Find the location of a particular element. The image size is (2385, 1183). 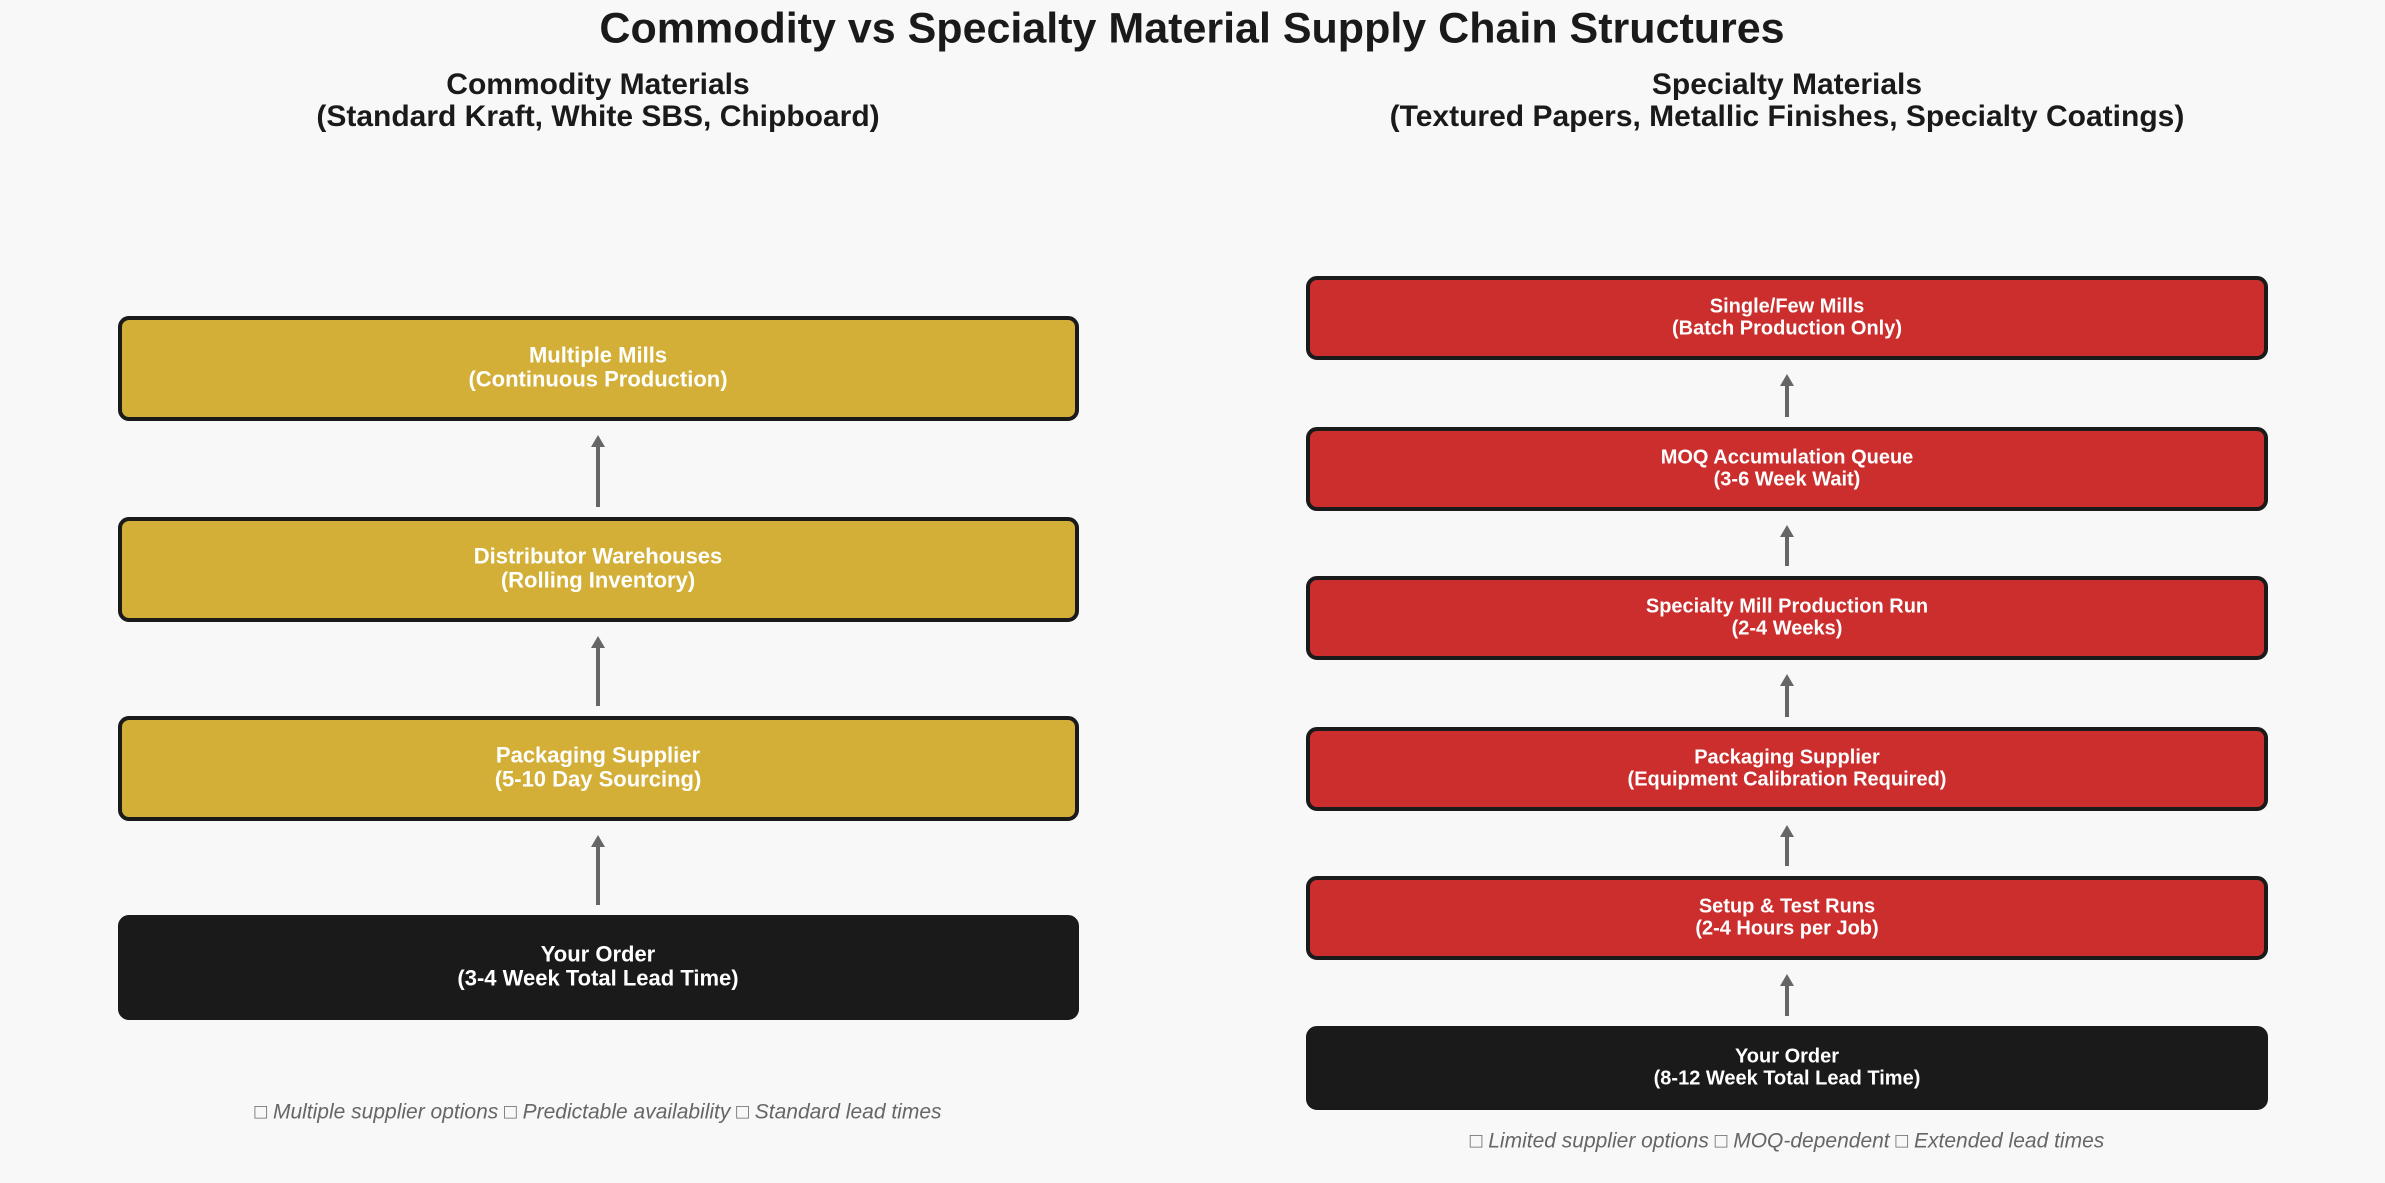

node-label: Distributor Warehouses is located at coordinates (598, 555).